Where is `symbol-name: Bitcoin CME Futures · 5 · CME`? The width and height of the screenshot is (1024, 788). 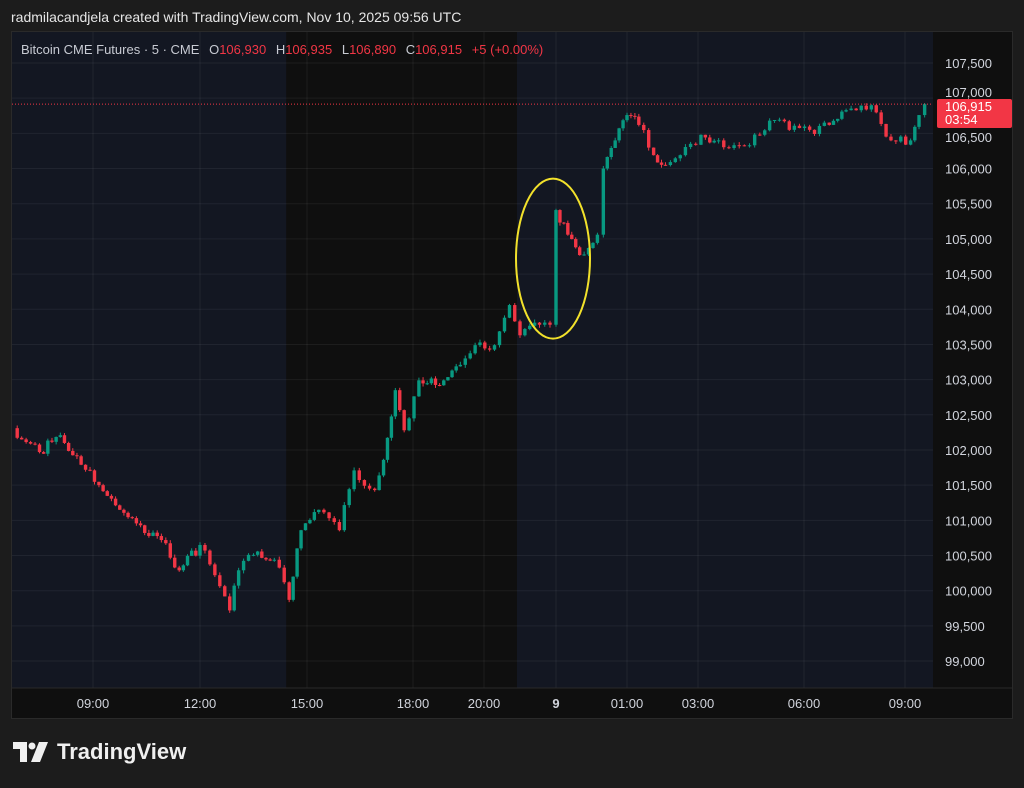 symbol-name: Bitcoin CME Futures · 5 · CME is located at coordinates (110, 49).